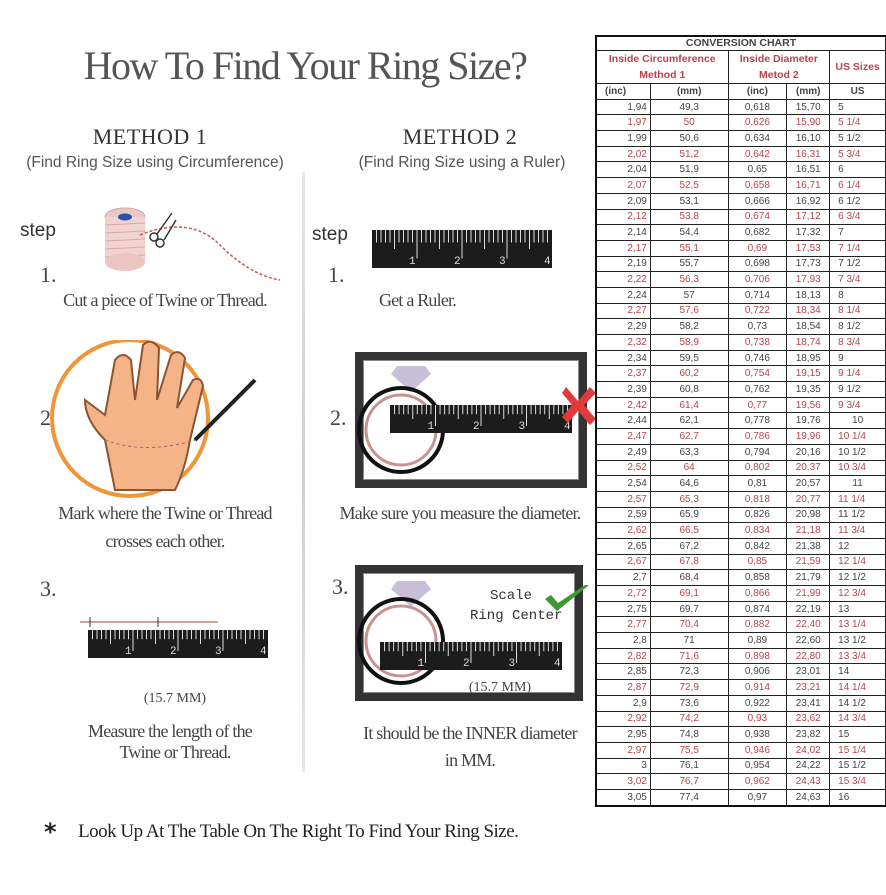 This screenshot has width=886, height=895. I want to click on ruler-tick-label: 2, so click(457, 262).